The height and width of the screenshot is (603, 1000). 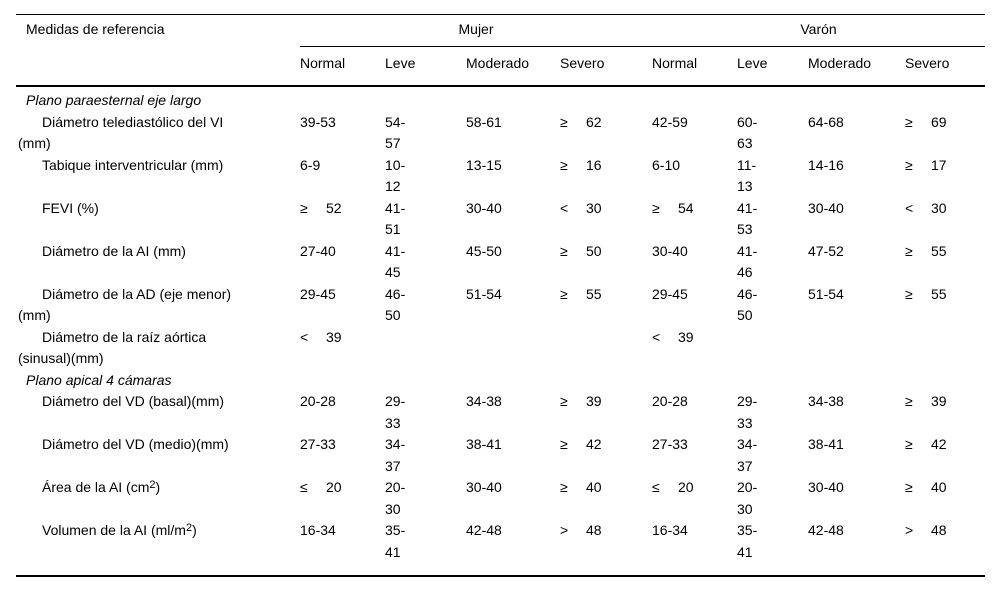 I want to click on comparison-operator: >, so click(x=564, y=530).